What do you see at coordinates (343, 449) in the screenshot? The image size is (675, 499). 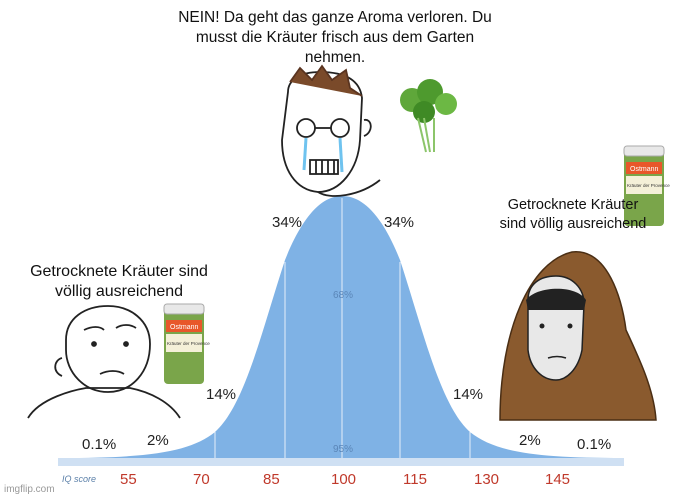 I see `inner-label-95: 95%` at bounding box center [343, 449].